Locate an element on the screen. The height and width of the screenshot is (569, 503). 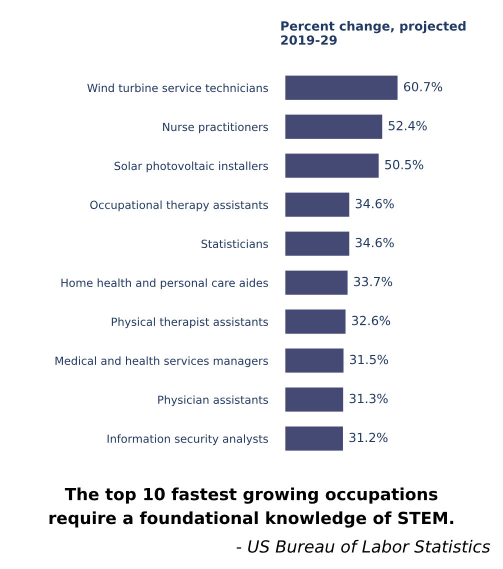
y-tick-label: Nurse practitioners is located at coordinates (215, 128).